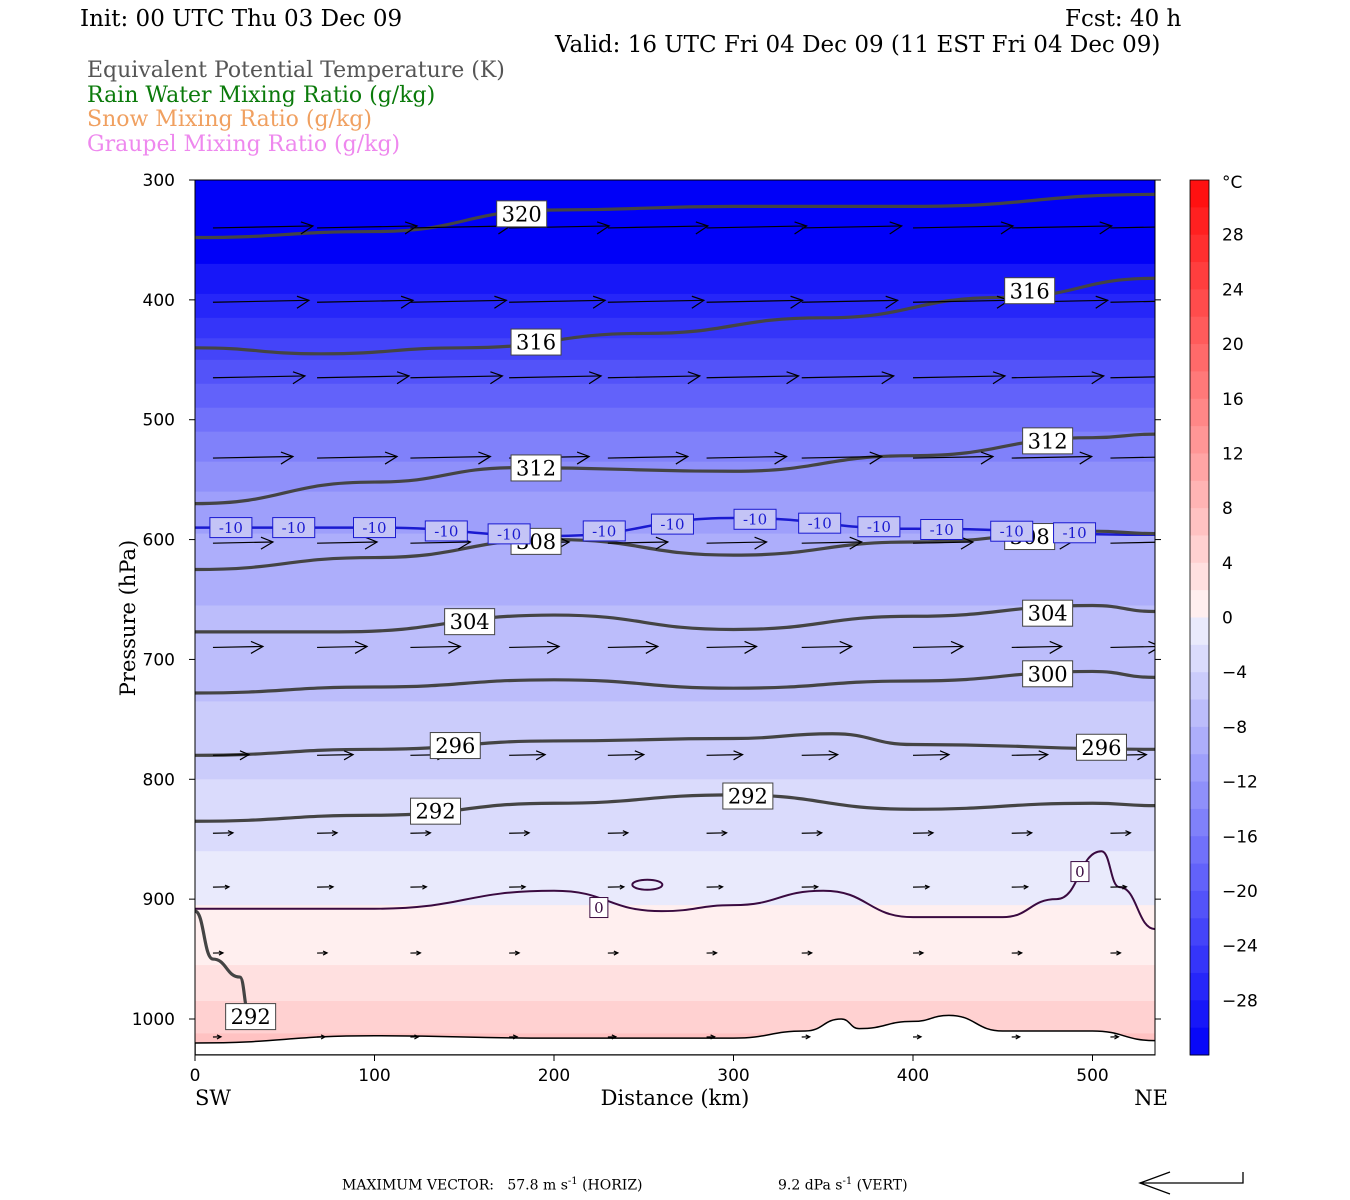  I want to click on horiz-vector-exp: -1, so click(572, 1181).